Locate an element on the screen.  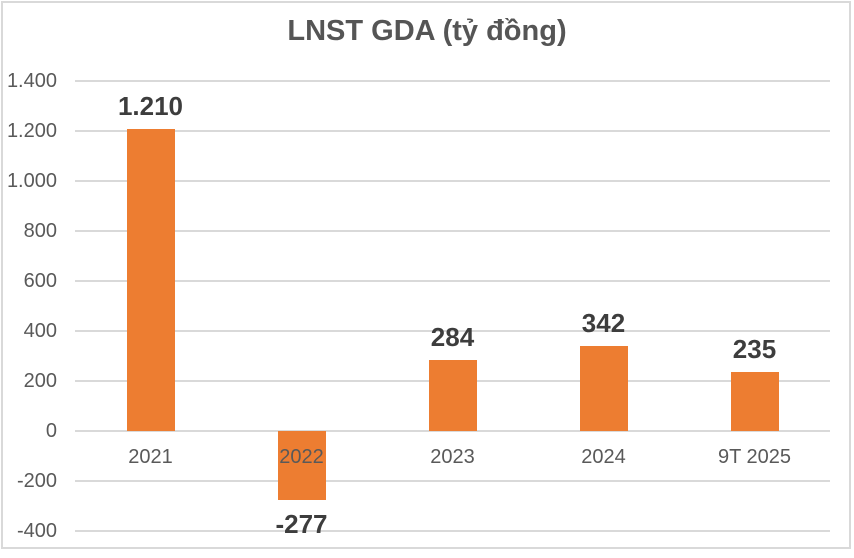
x-axis-label: 2023 is located at coordinates (452, 457).